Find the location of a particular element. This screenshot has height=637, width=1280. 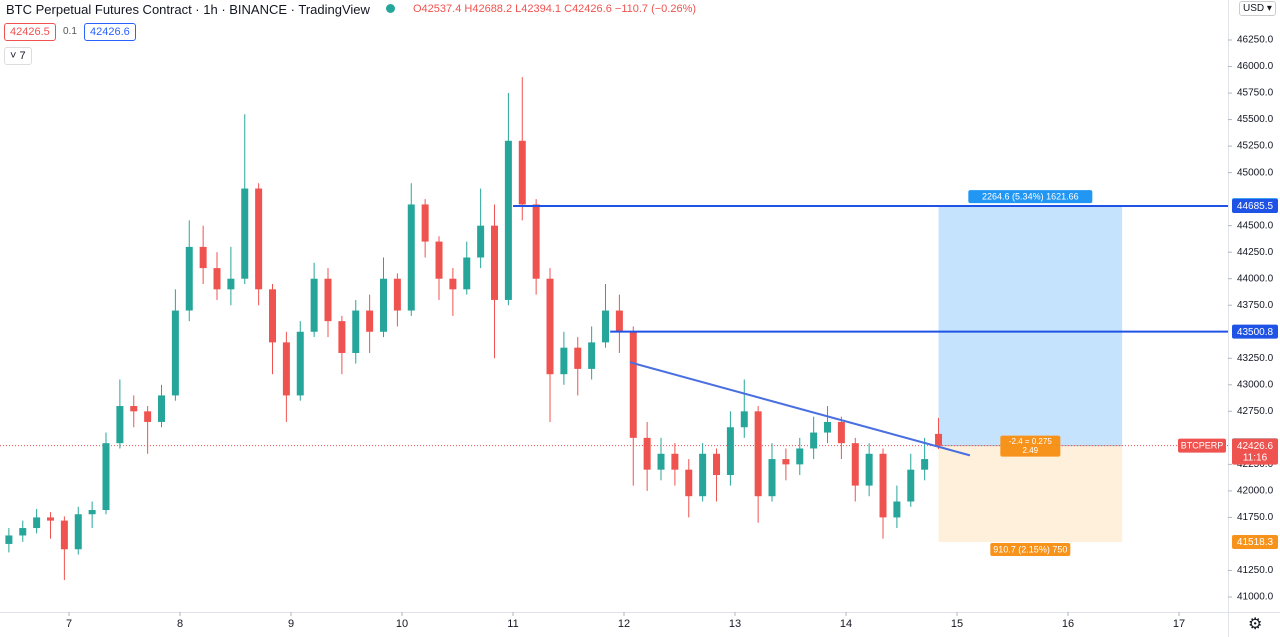

y-tick-label: 41000.0 is located at coordinates (1255, 597).